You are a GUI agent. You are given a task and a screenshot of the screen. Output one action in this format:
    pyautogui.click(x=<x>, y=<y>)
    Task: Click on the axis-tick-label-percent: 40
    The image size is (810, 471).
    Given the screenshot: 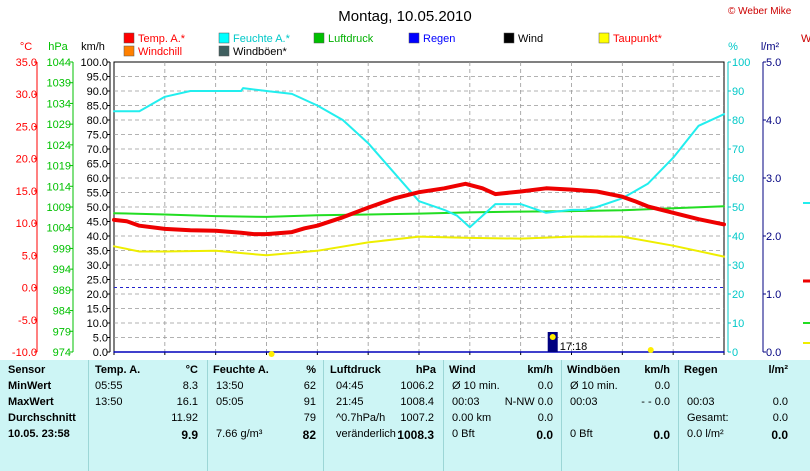 What is the action you would take?
    pyautogui.click(x=738, y=237)
    